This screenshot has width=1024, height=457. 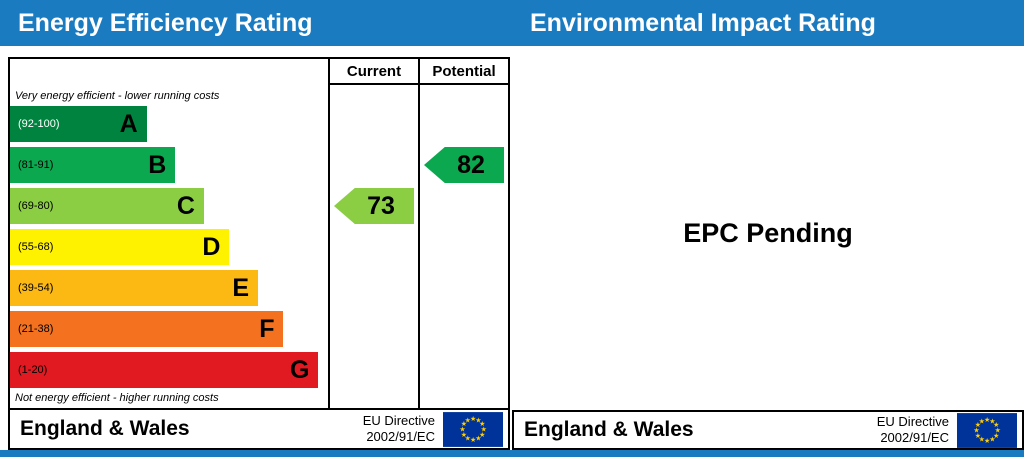 I want to click on bottom-accent-bar, so click(x=512, y=453).